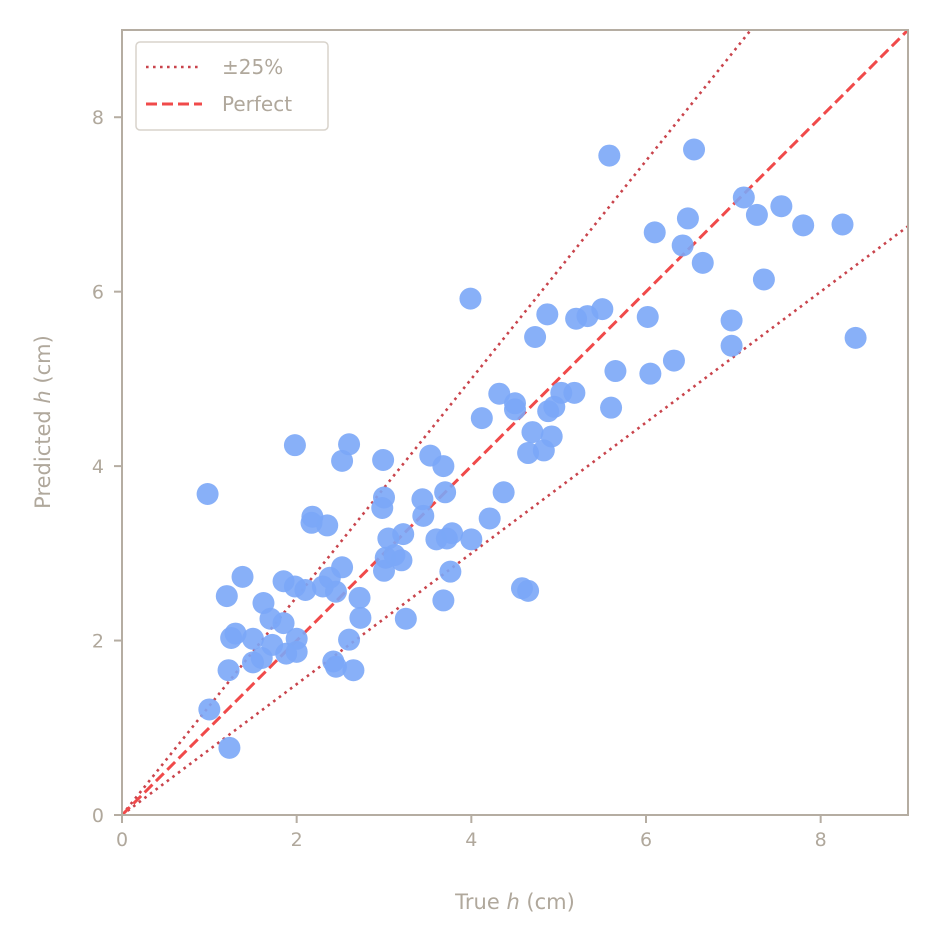 This screenshot has width=937, height=946. I want to click on x-axis-label-variable: h, so click(512, 902).